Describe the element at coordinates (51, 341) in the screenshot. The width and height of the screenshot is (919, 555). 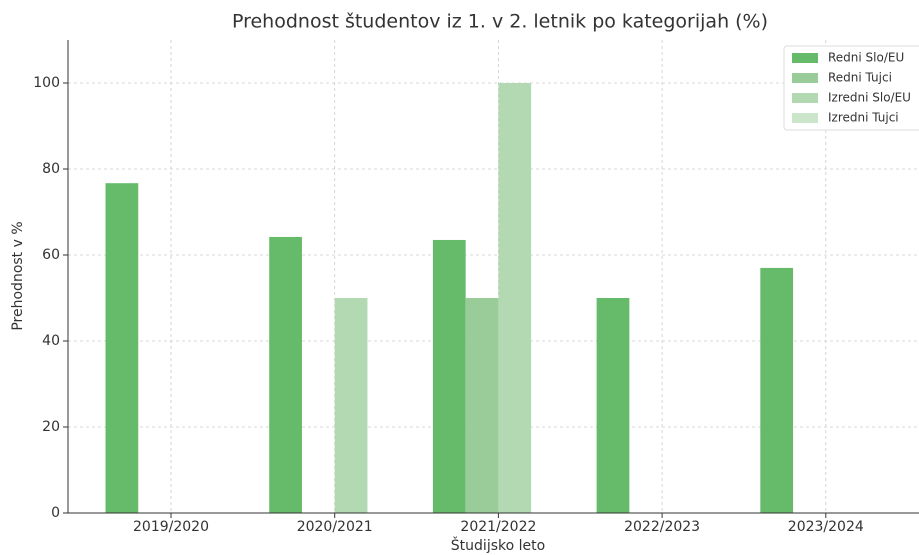
I see `y-tick-label: 40` at that location.